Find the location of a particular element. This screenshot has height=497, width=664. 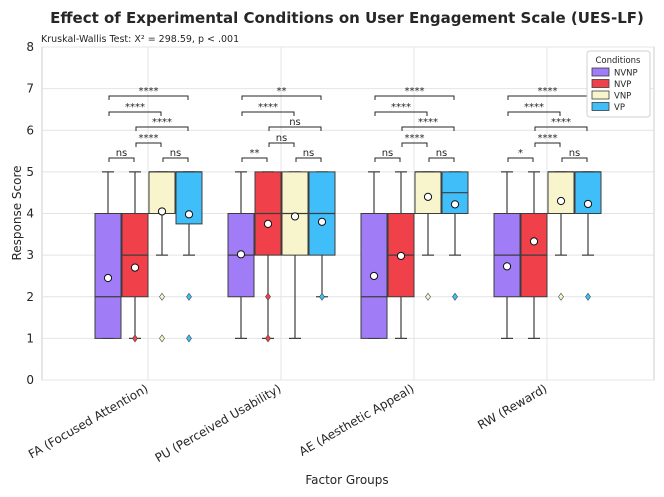

y-tick-7: 7 is located at coordinates (30, 89).